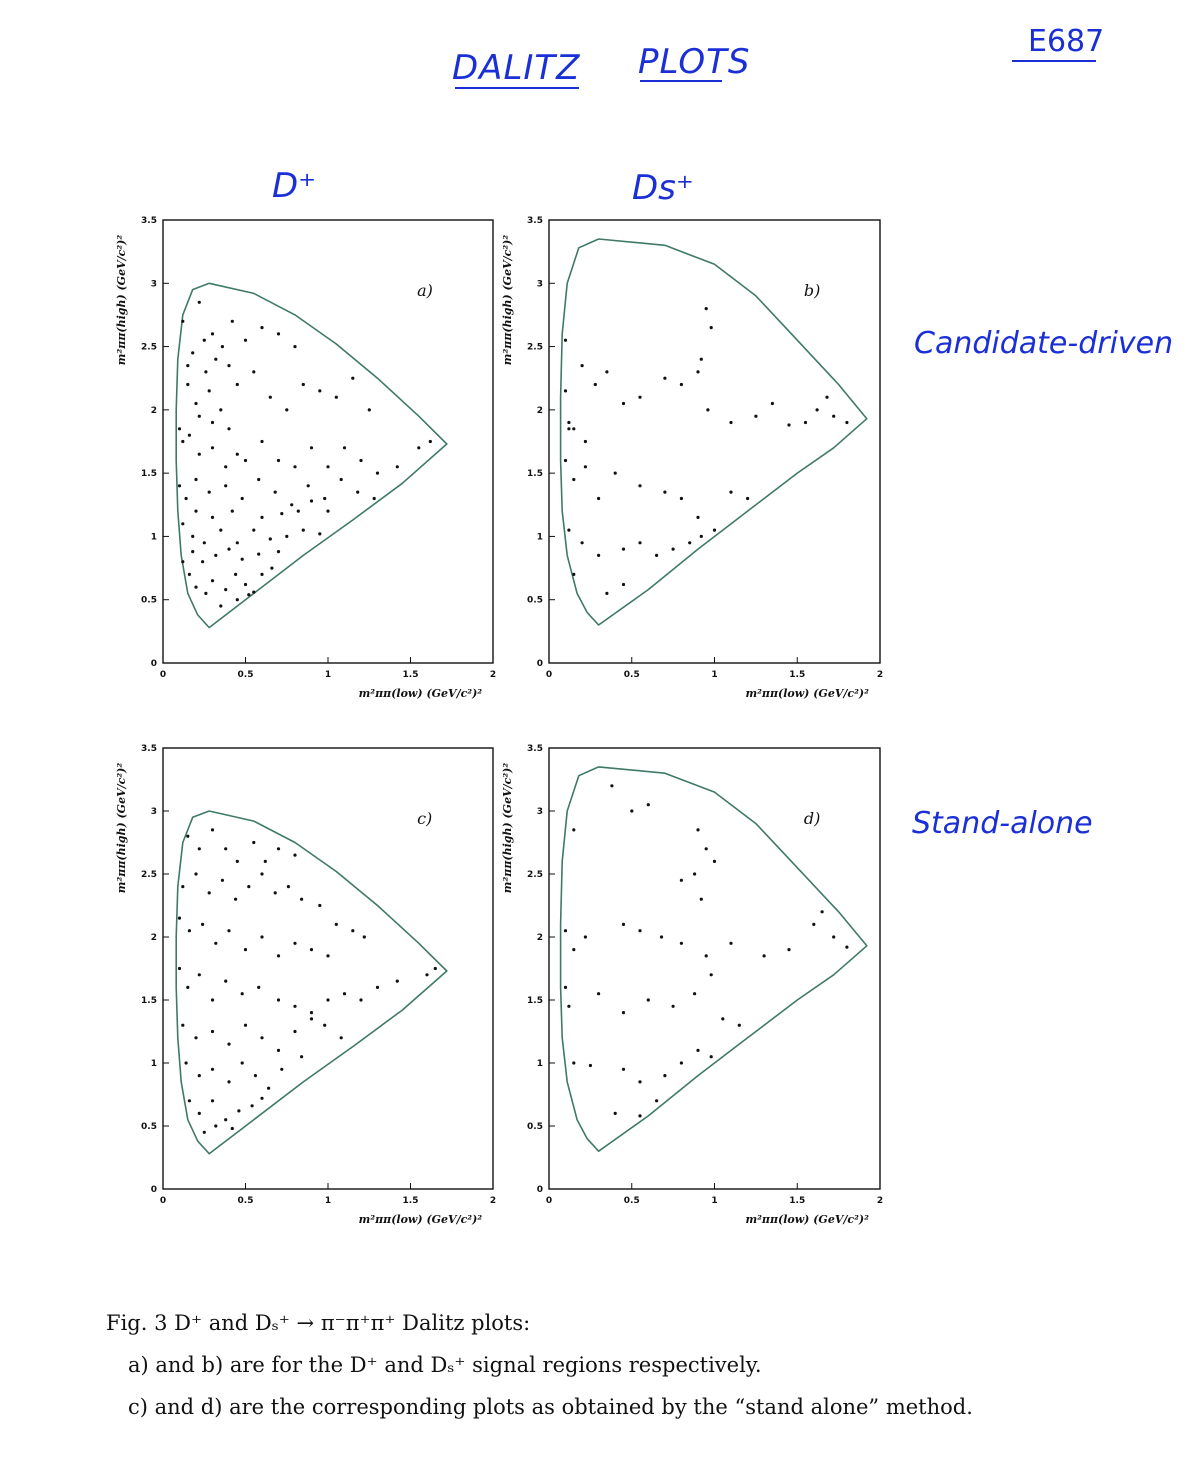 The width and height of the screenshot is (1200, 1483). What do you see at coordinates (535, 1001) in the screenshot?
I see `y-tick-label-d: 1.5` at bounding box center [535, 1001].